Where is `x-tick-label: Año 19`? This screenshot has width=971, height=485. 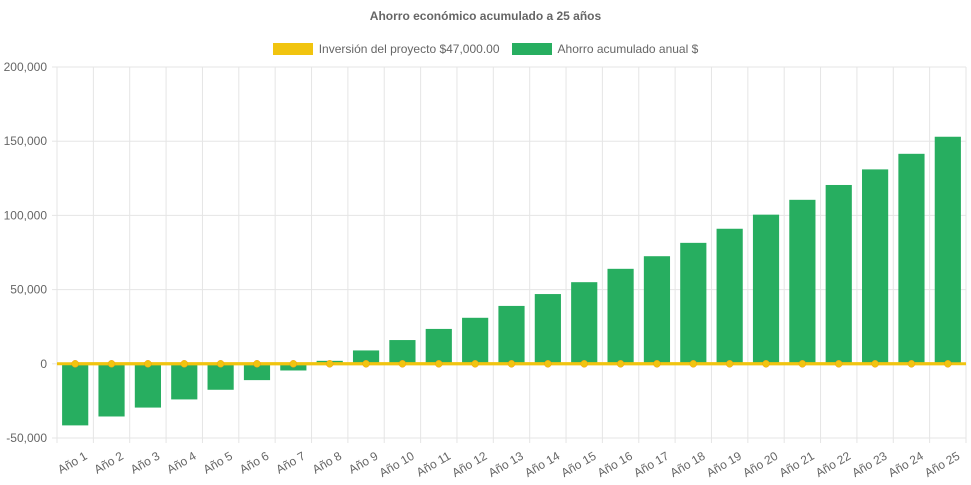 x-tick-label: Año 19 is located at coordinates (724, 464).